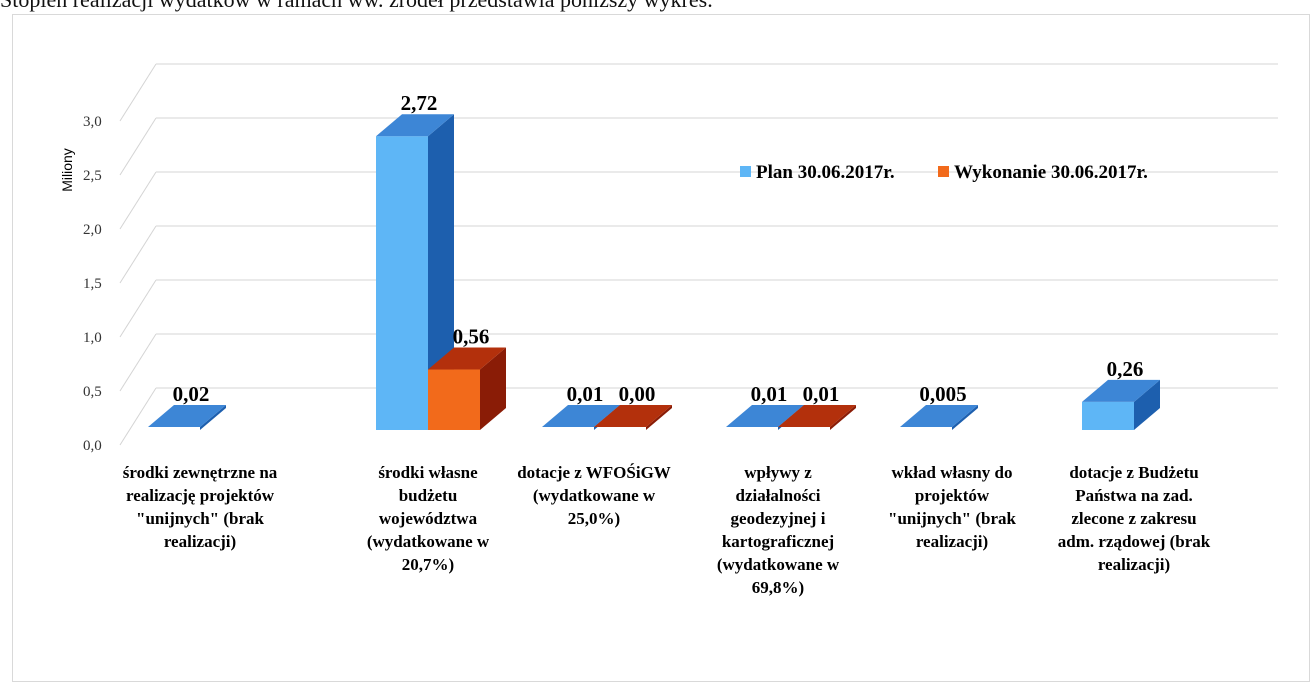  I want to click on legend-item-plan: Plan 30.06.2017r., so click(817, 172).